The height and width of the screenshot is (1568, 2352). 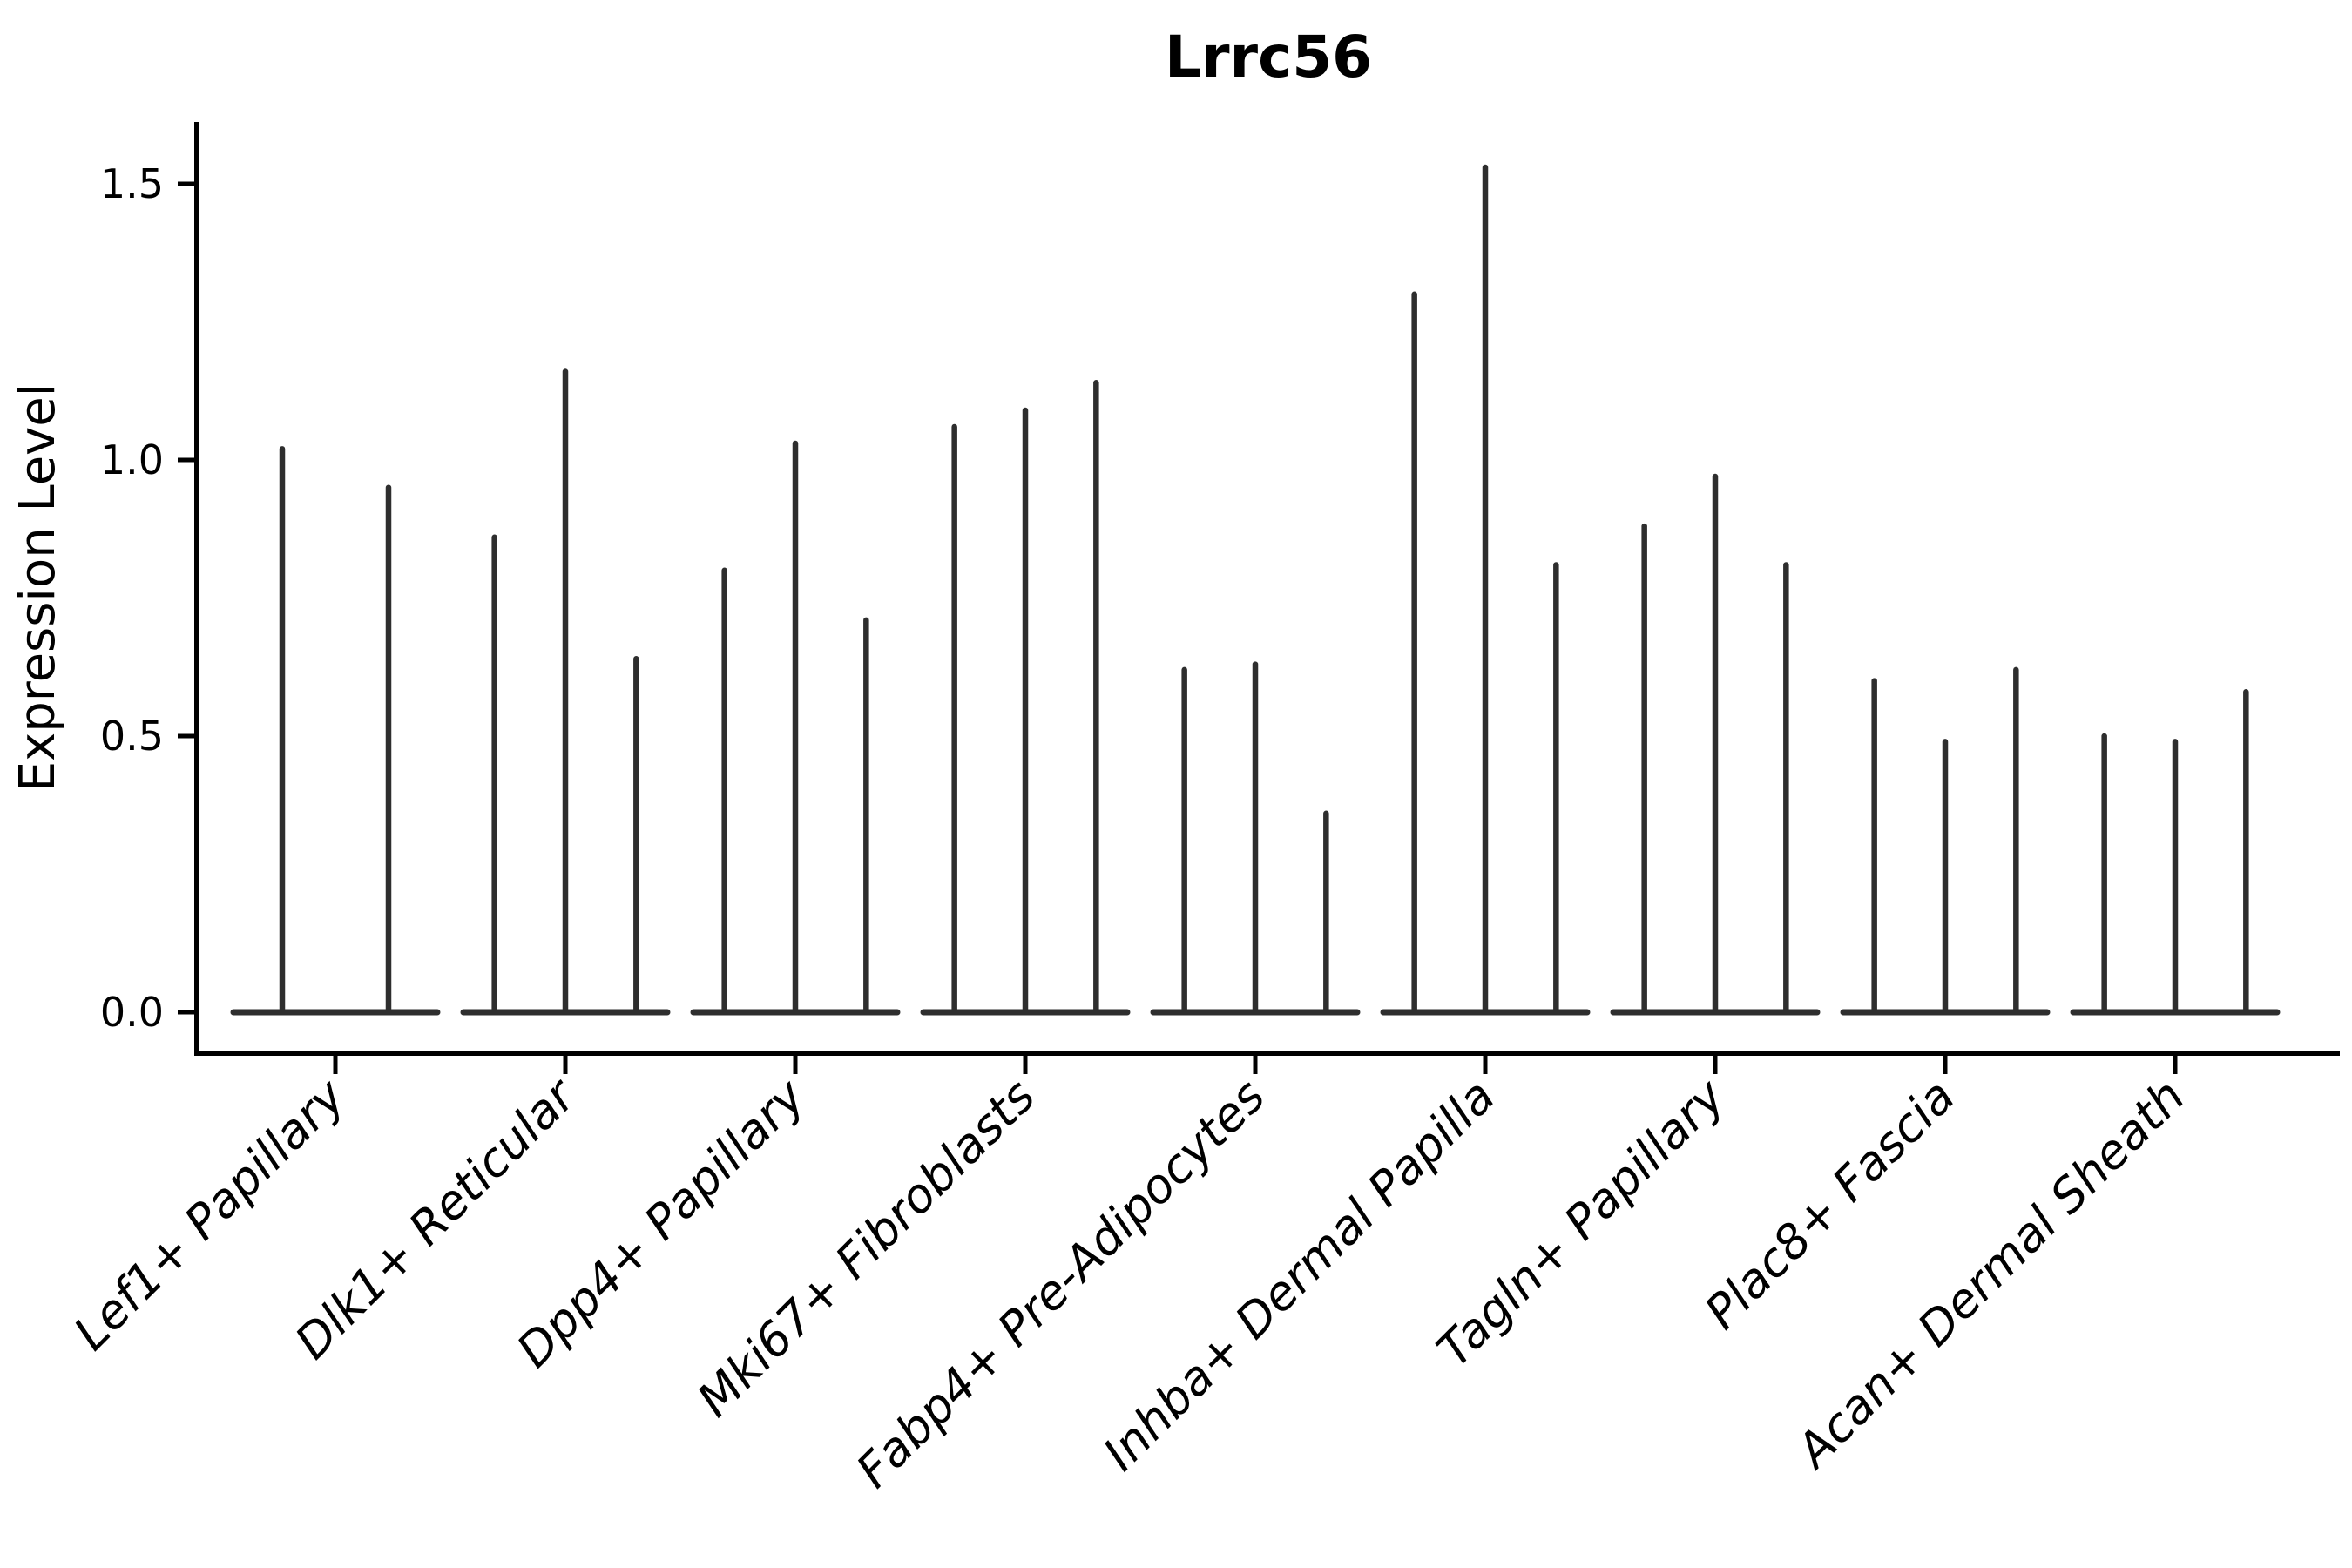 What do you see at coordinates (1990, 1274) in the screenshot?
I see `x-tick-label: Acan+ Dermal Sheath` at bounding box center [1990, 1274].